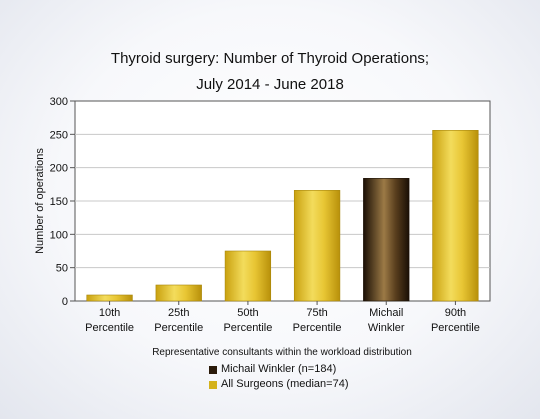 The height and width of the screenshot is (419, 540). I want to click on legend-label-highlight: Michail Winkler (n=184), so click(279, 369).